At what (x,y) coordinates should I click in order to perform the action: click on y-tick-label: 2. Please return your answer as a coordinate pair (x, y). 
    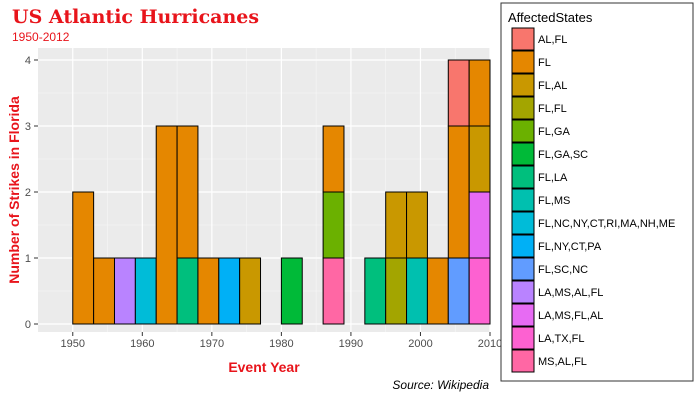
    Looking at the image, I should click on (28, 193).